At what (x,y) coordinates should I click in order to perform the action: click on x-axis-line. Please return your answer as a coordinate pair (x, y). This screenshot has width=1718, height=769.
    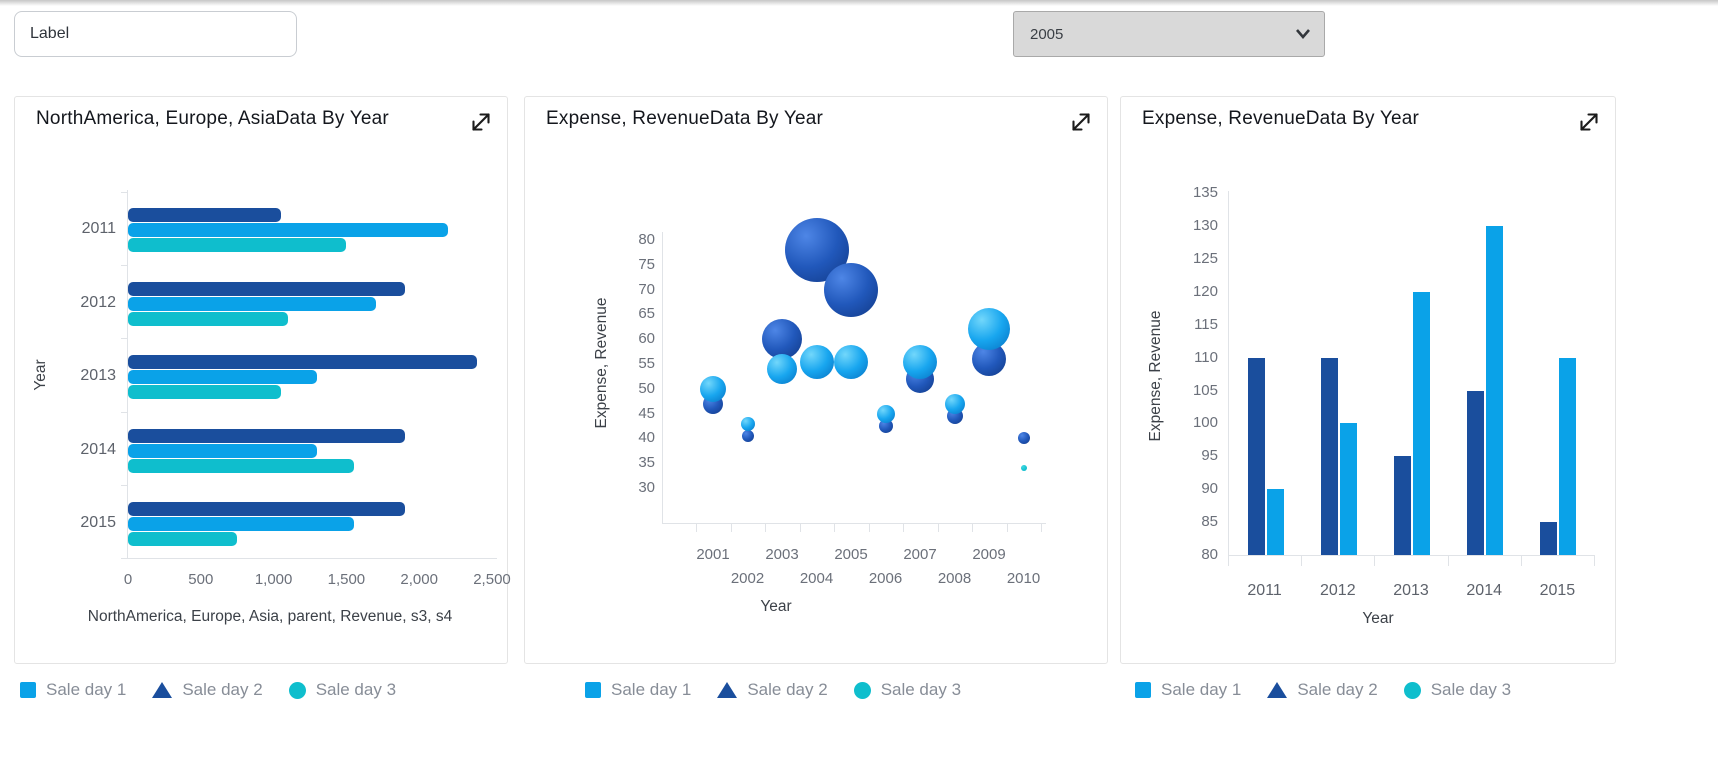
    Looking at the image, I should click on (312, 558).